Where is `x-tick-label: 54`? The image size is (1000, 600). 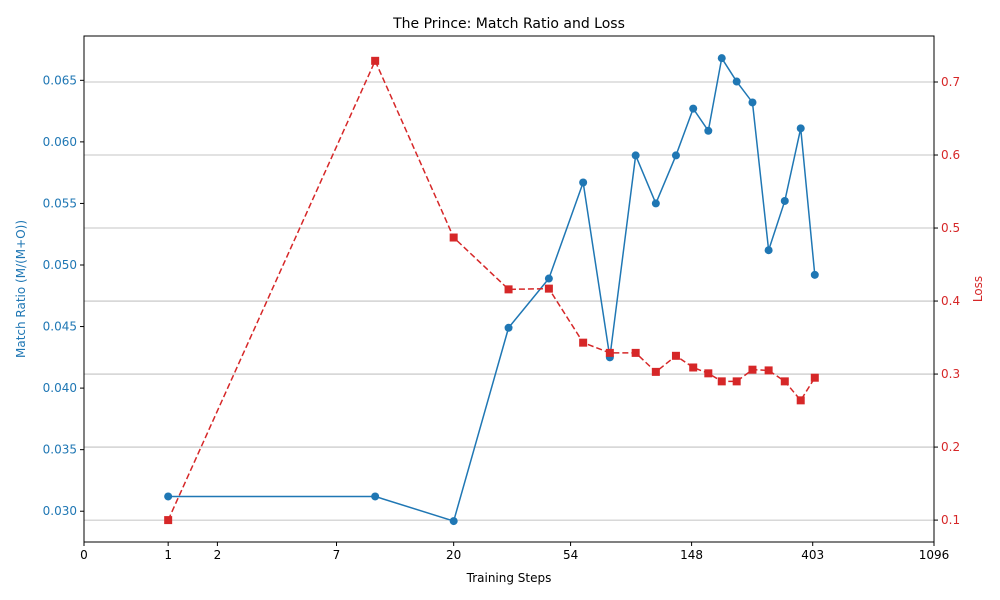
x-tick-label: 54 is located at coordinates (570, 555).